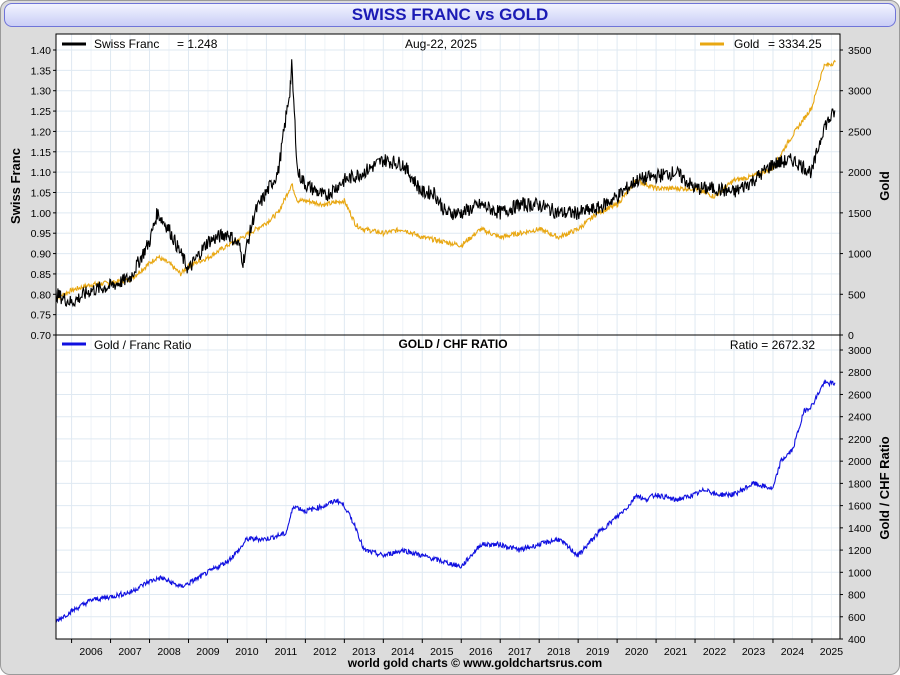 The width and height of the screenshot is (900, 675). Describe the element at coordinates (860, 92) in the screenshot. I see `right-tick-label: 3000` at that location.